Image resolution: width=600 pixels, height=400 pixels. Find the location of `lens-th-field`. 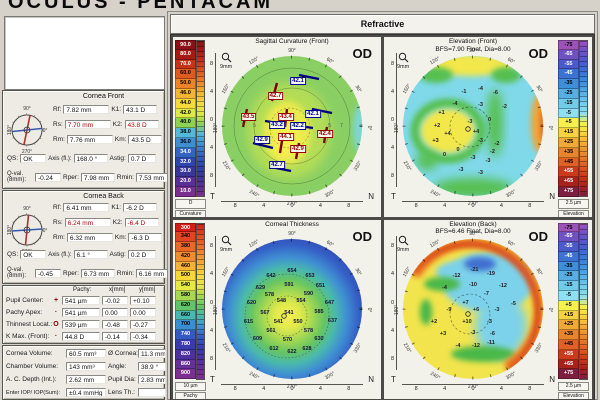

lens-th-field is located at coordinates (152, 392).